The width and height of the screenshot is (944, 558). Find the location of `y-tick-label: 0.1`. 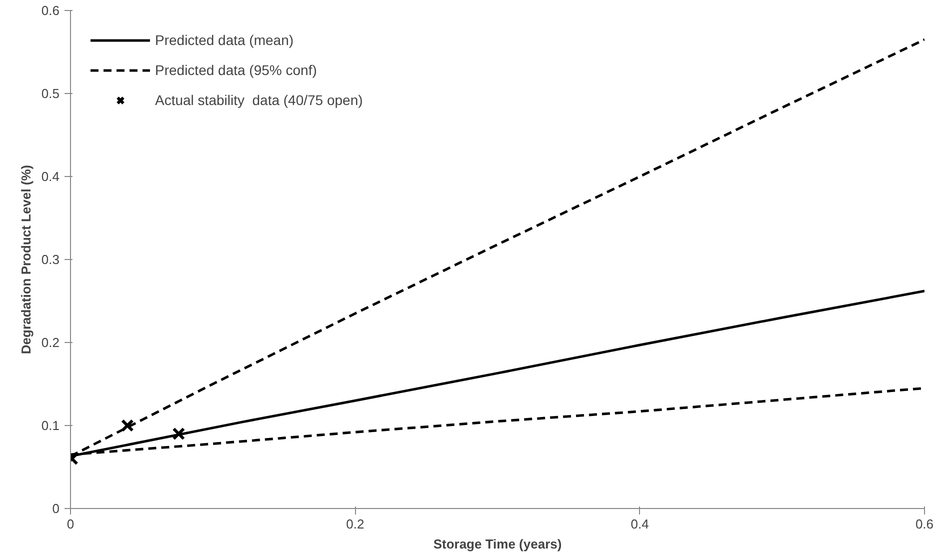

y-tick-label: 0.1 is located at coordinates (50, 425).